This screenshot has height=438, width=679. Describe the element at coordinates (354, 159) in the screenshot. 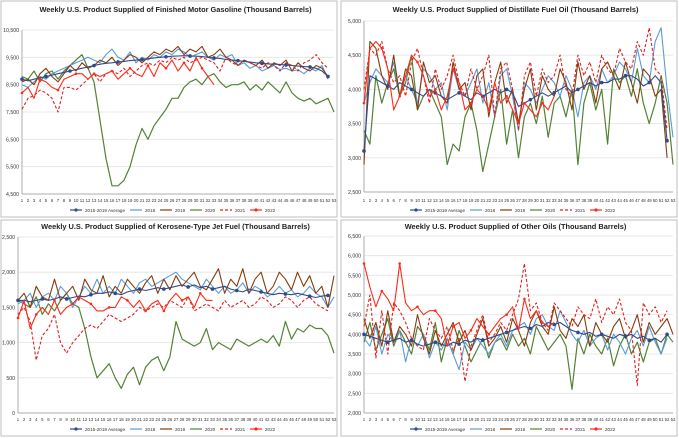

I see `y-tick-label: 3,000` at that location.